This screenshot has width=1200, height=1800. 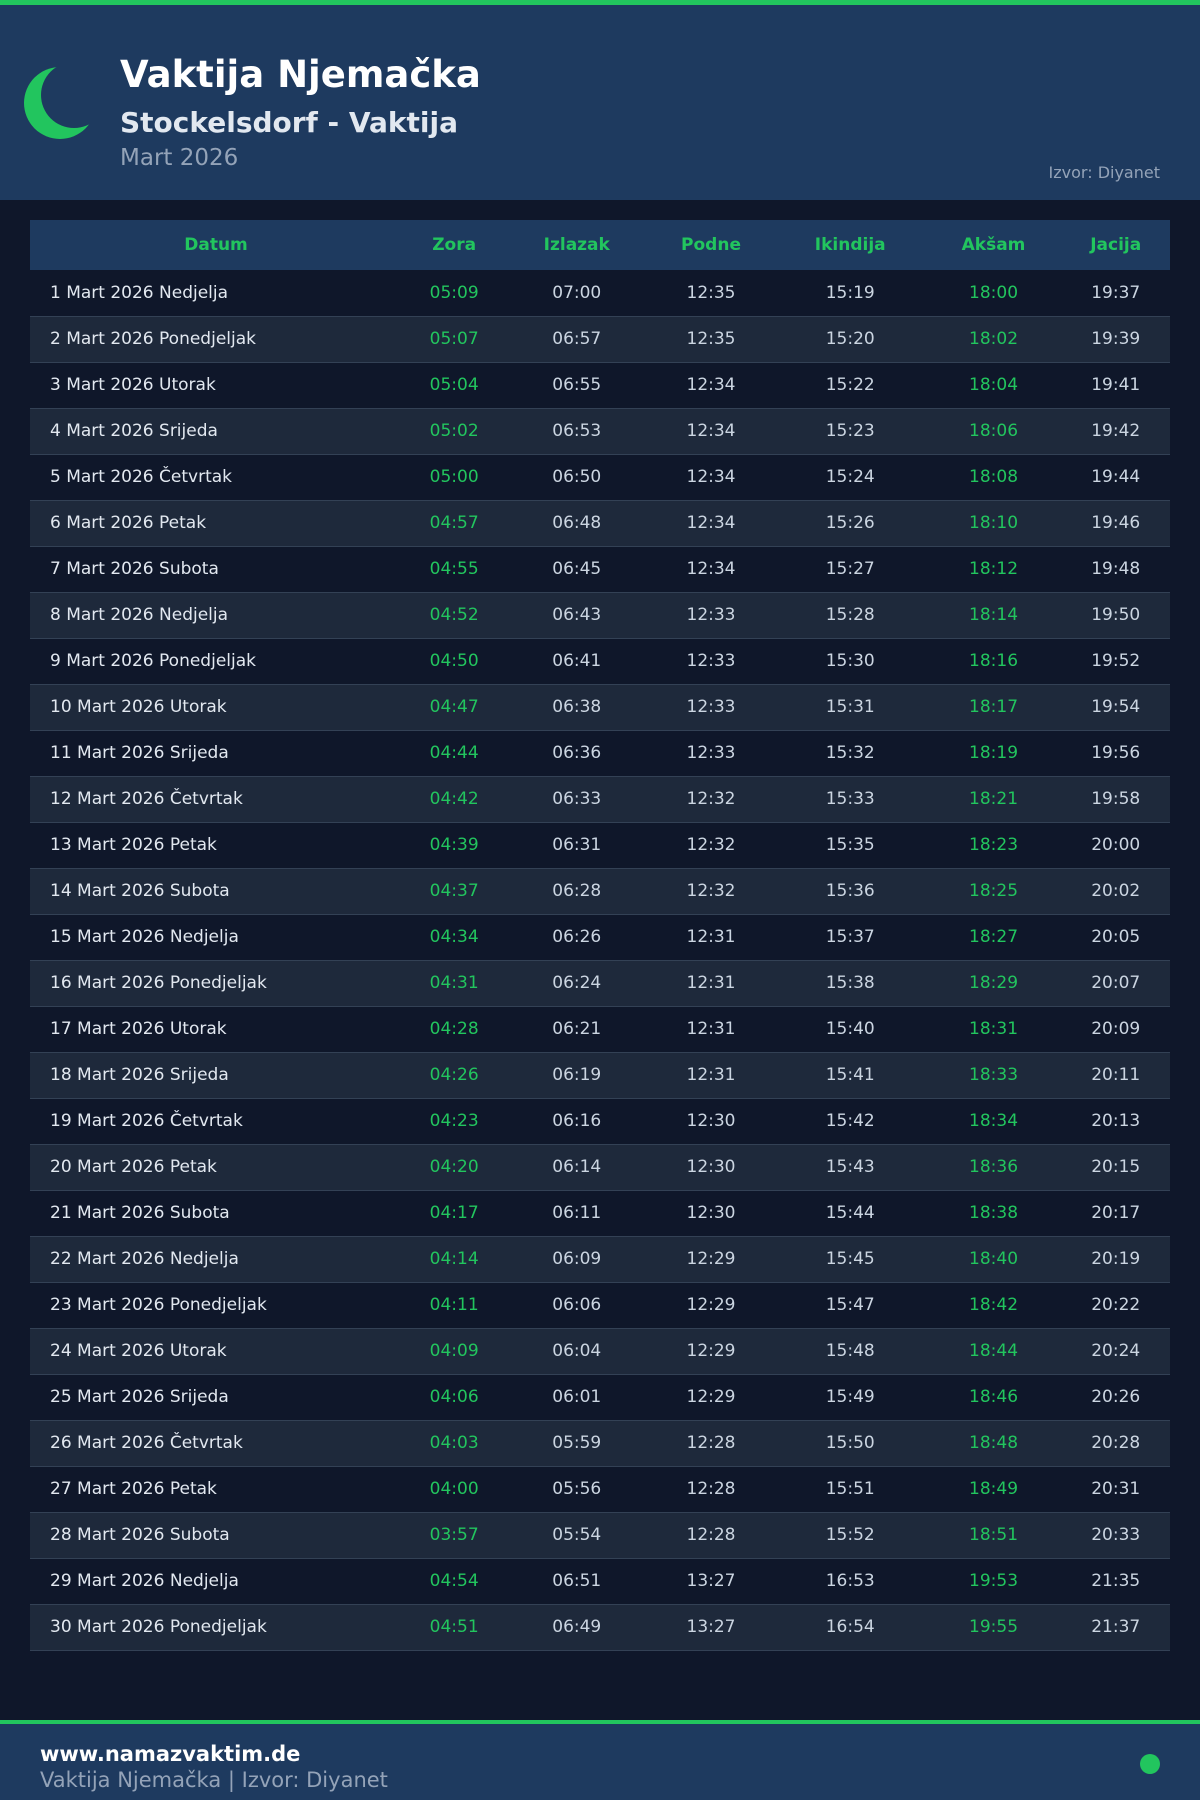 I want to click on time-cell: 06:14, so click(x=577, y=1167).